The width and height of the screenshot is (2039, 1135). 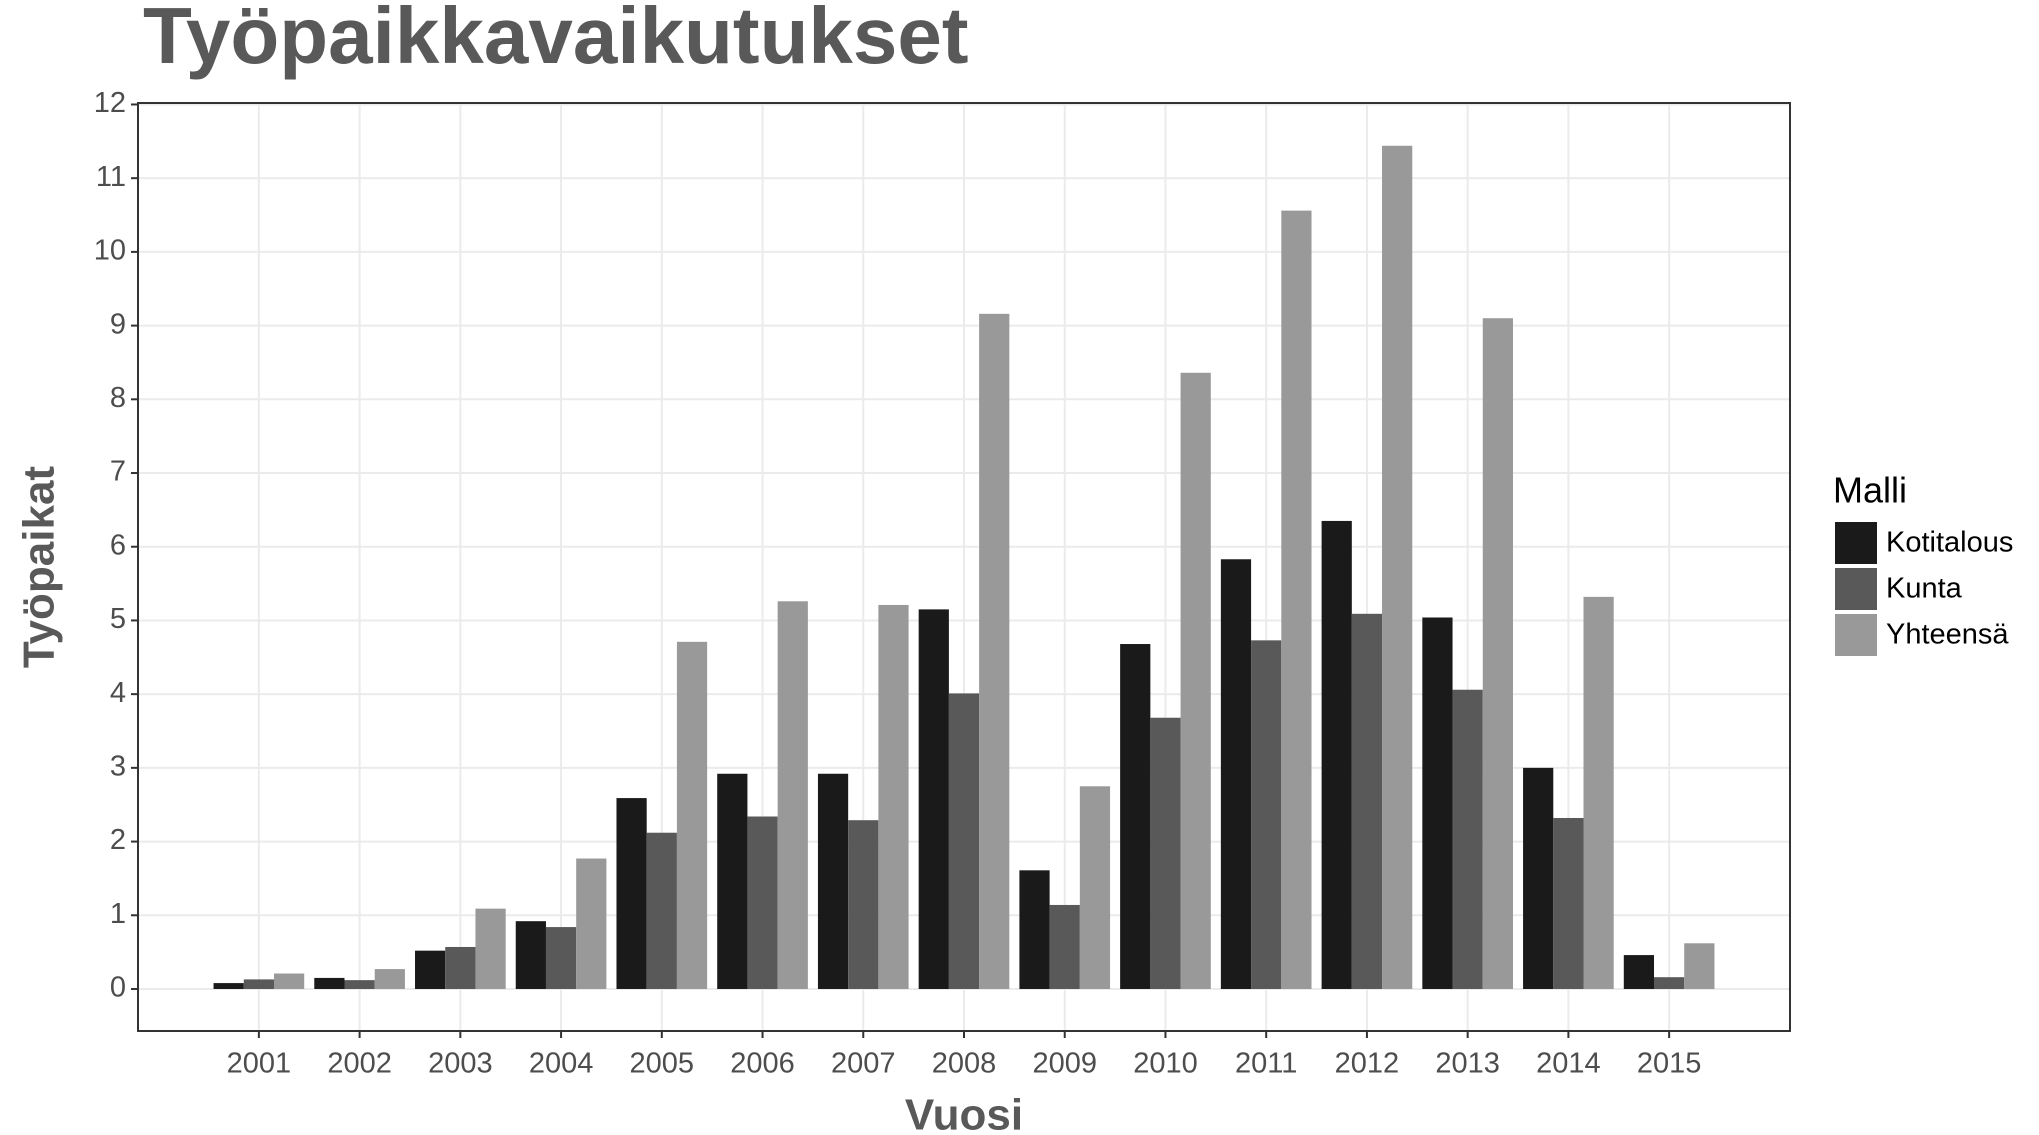 What do you see at coordinates (1568, 1064) in the screenshot?
I see `x-tick-label: 2014` at bounding box center [1568, 1064].